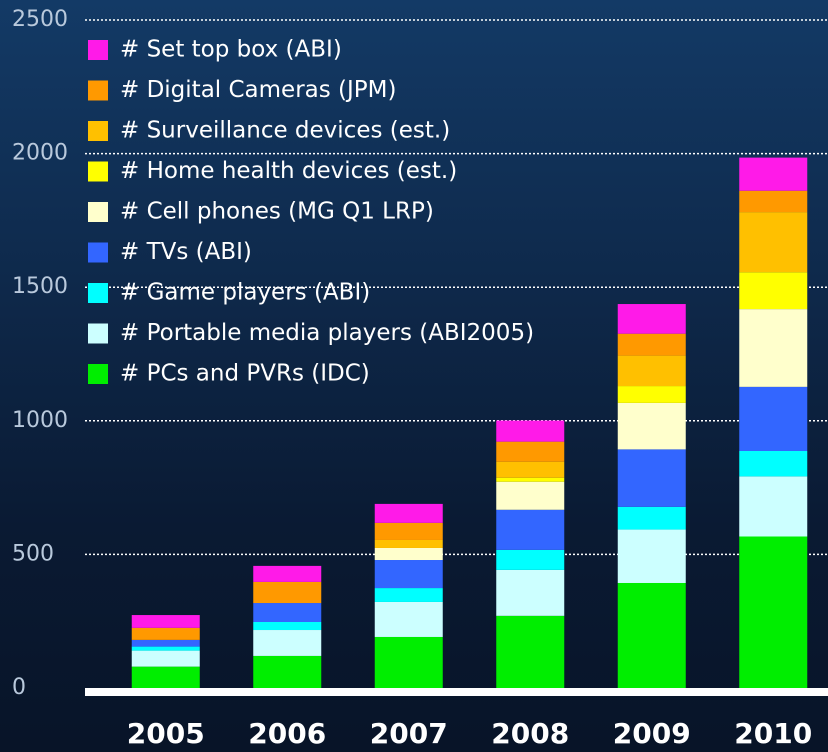 The width and height of the screenshot is (828, 752). Describe the element at coordinates (258, 90) in the screenshot. I see `legend-label: # Digital Cameras (JPM)` at that location.